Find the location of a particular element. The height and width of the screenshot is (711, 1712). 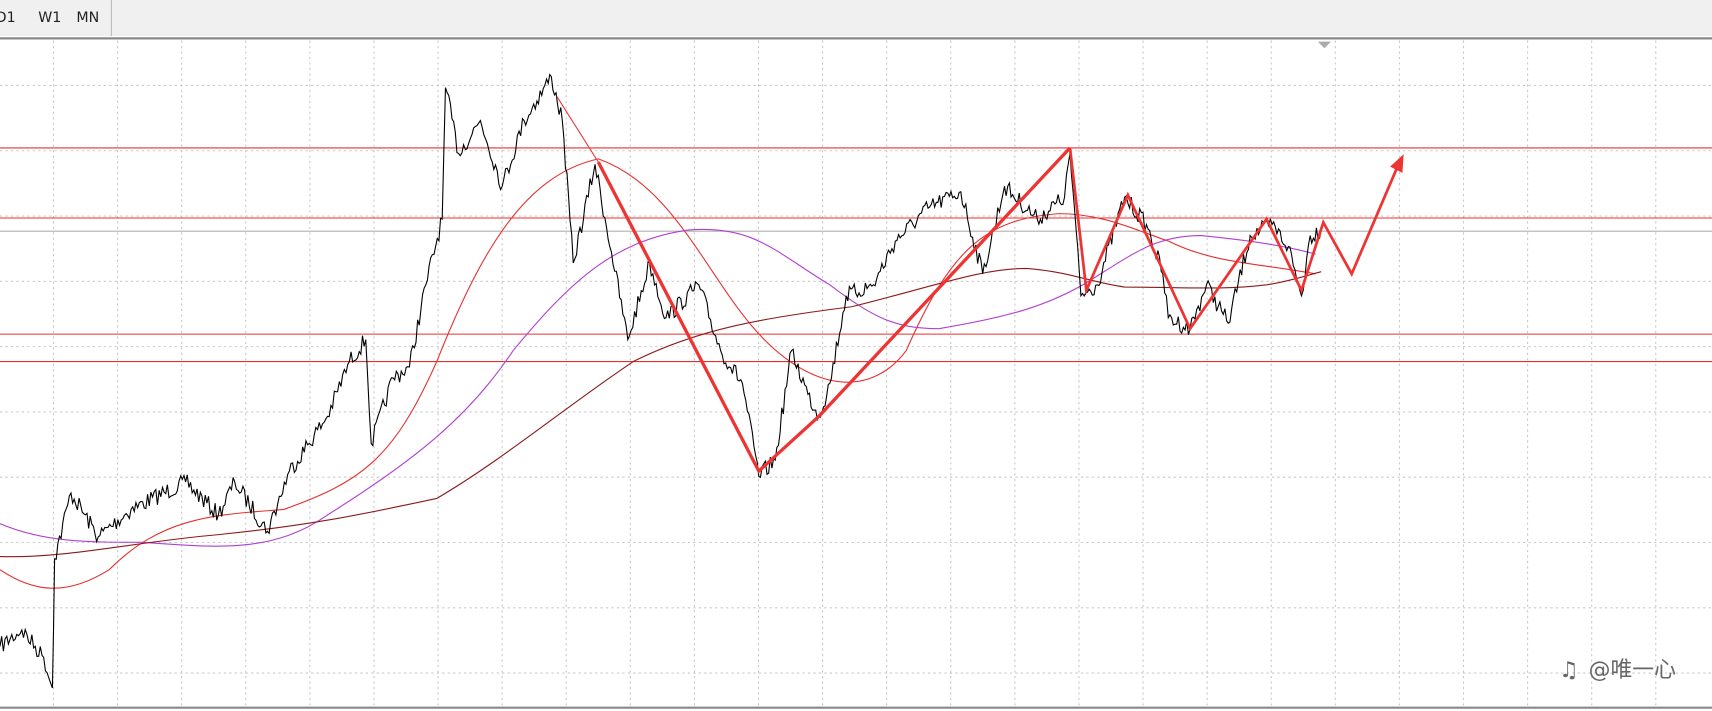

timeframe-button: D1 is located at coordinates (8, 18).